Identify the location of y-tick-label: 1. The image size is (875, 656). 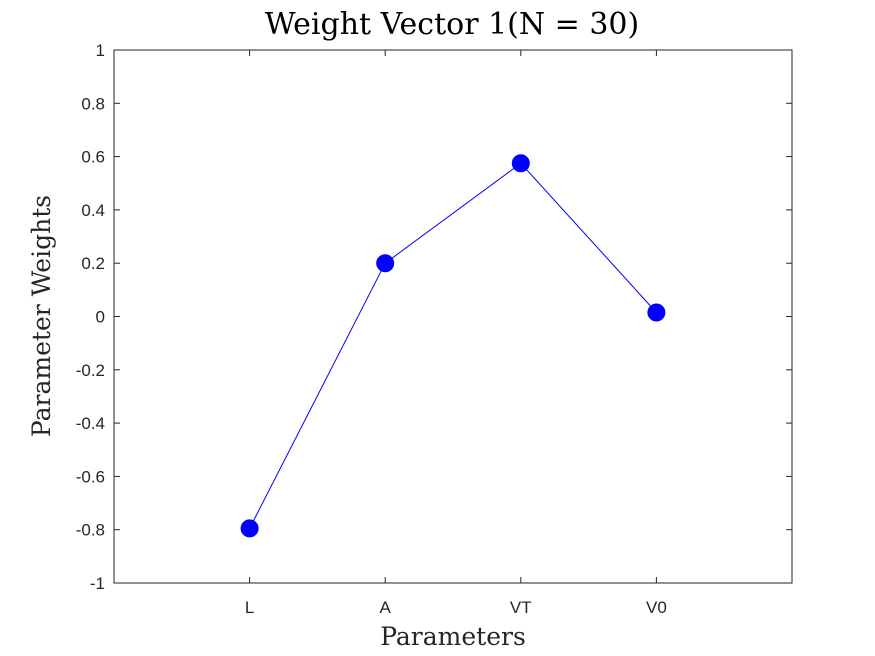
(100, 50).